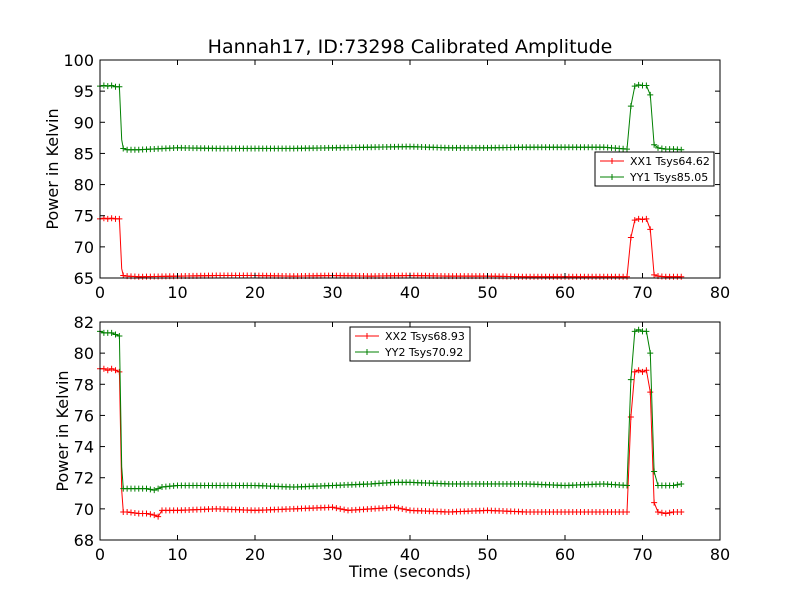 Image resolution: width=800 pixels, height=600 pixels. Describe the element at coordinates (332, 292) in the screenshot. I see `x-tick-label: 30` at that location.